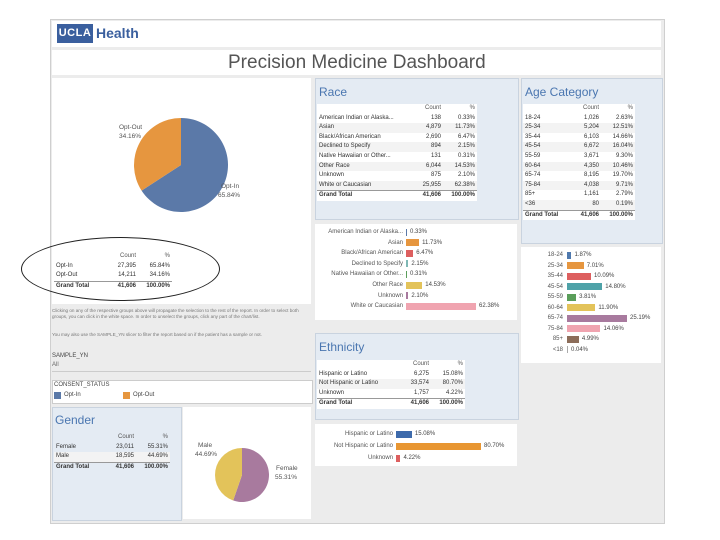 Image resolution: width=720 pixels, height=540 pixels. What do you see at coordinates (356, 34) in the screenshot?
I see `logo-bar` at bounding box center [356, 34].